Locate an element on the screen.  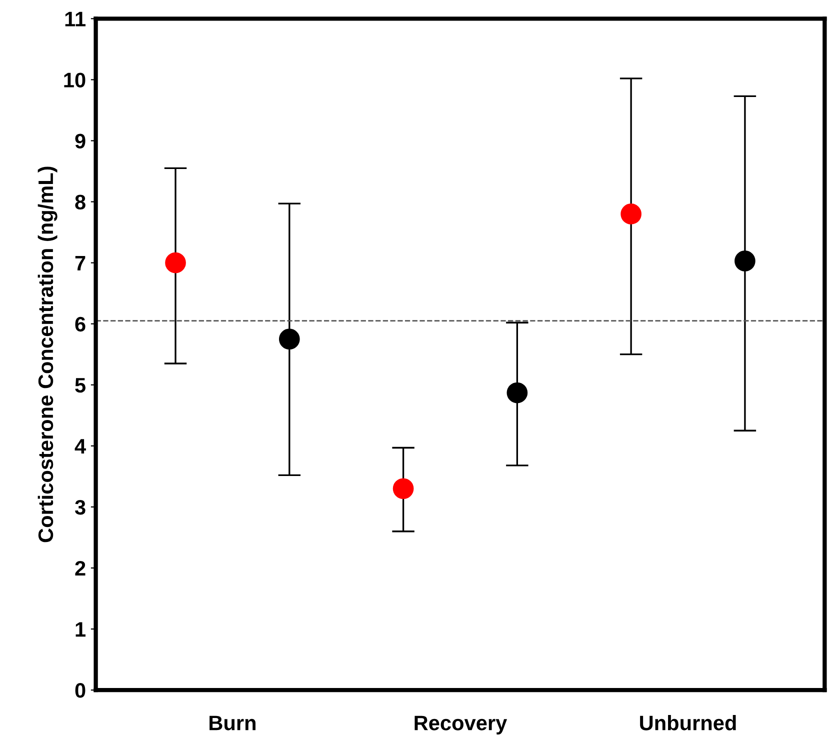
y-axis-title: Corticosterone Concentration (ng/mL) is located at coordinates (48, 354).